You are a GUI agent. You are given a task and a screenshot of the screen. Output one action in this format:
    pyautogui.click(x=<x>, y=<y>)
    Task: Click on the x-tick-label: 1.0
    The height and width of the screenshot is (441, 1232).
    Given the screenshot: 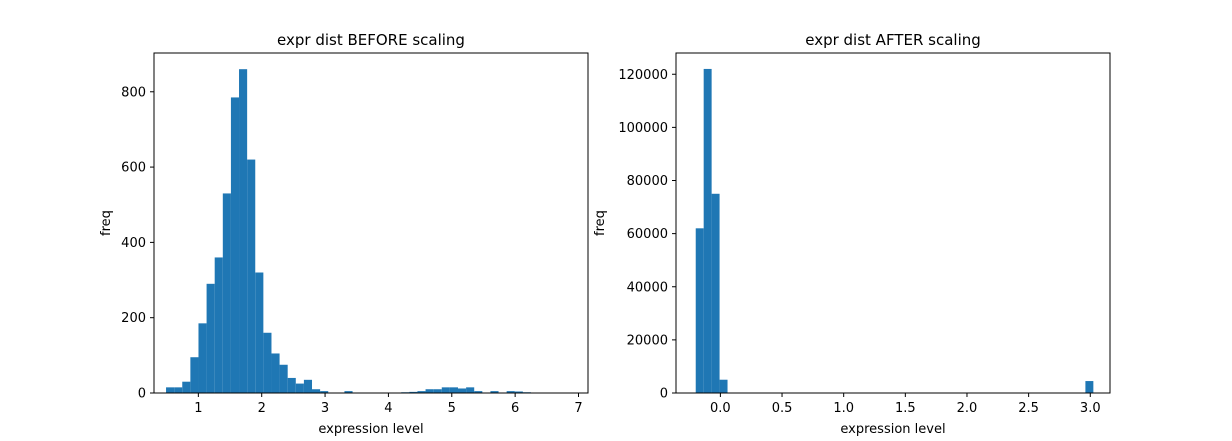 What is the action you would take?
    pyautogui.click(x=843, y=408)
    